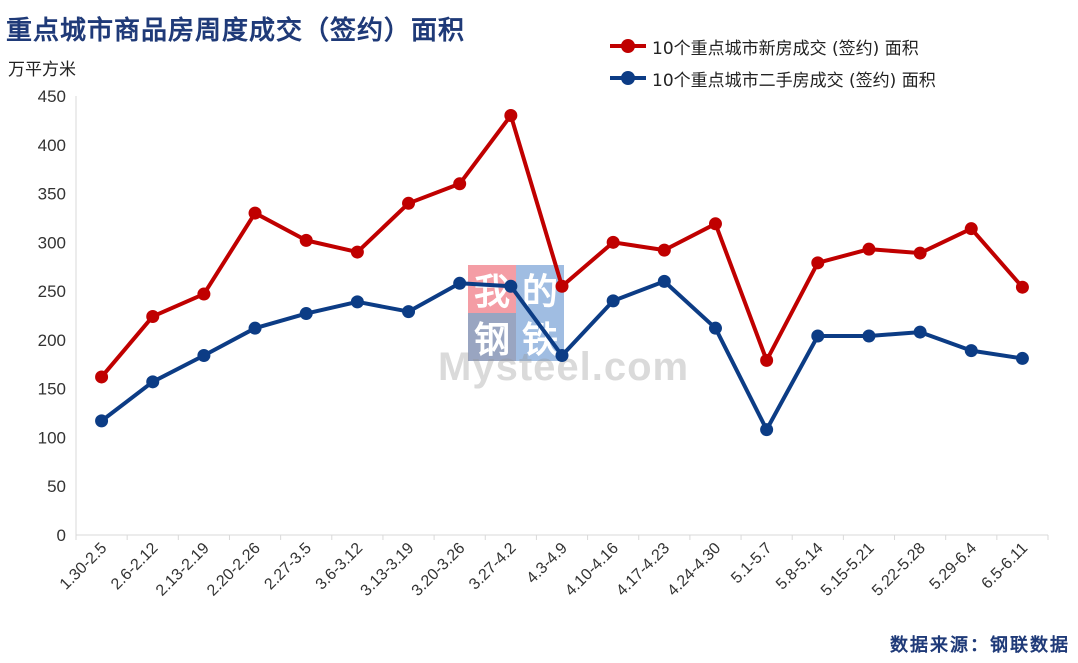  What do you see at coordinates (52, 96) in the screenshot?
I see `y-tick-label: 450` at bounding box center [52, 96].